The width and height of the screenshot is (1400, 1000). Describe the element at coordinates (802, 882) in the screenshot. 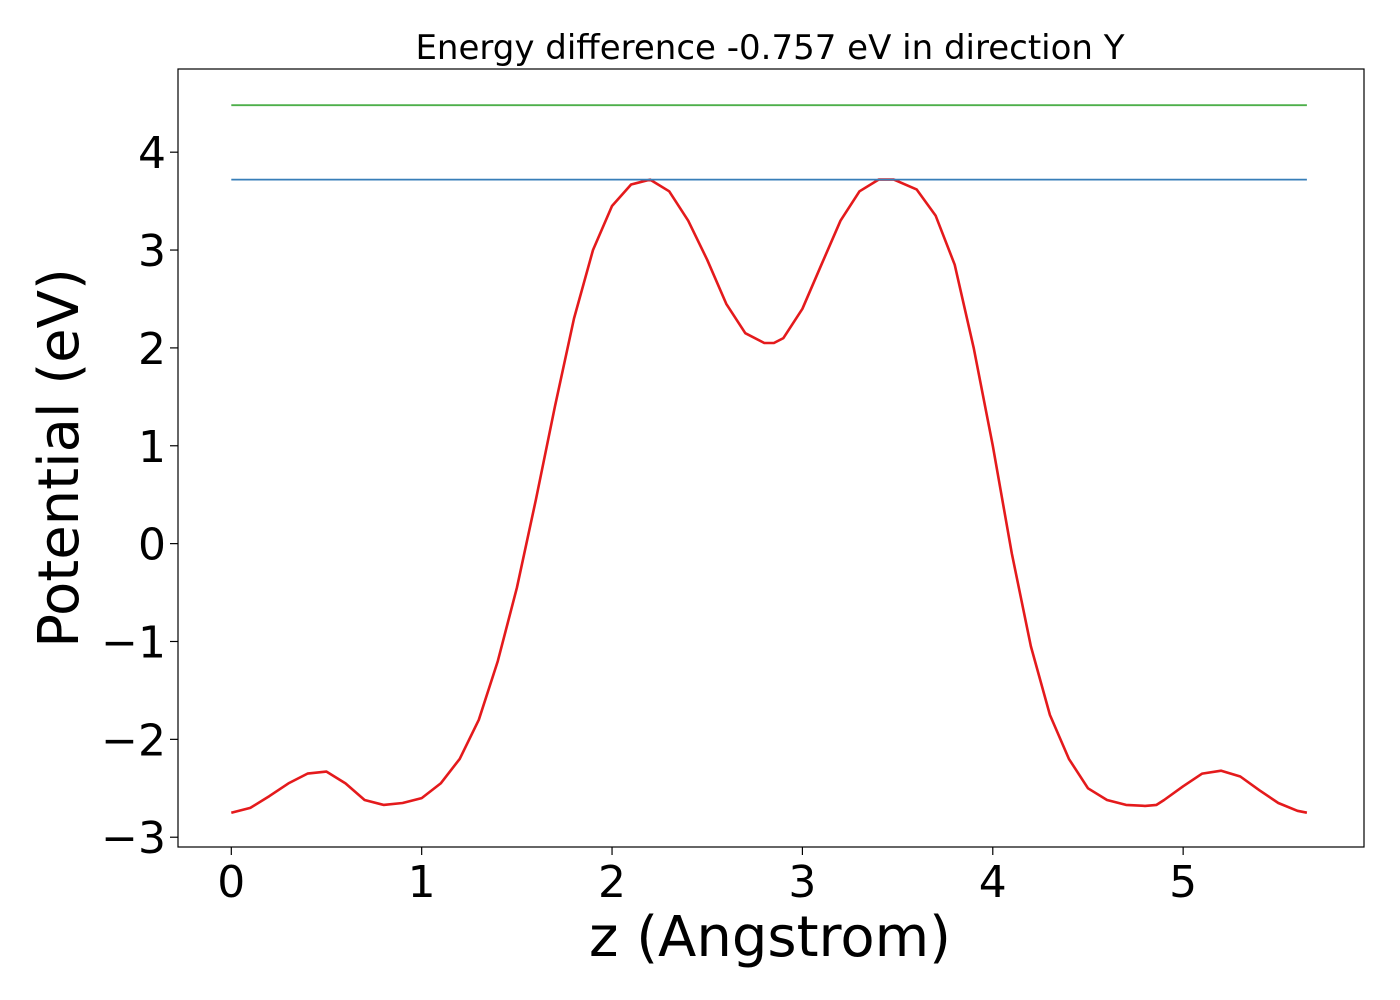

I see `x-tick-label: 3` at that location.